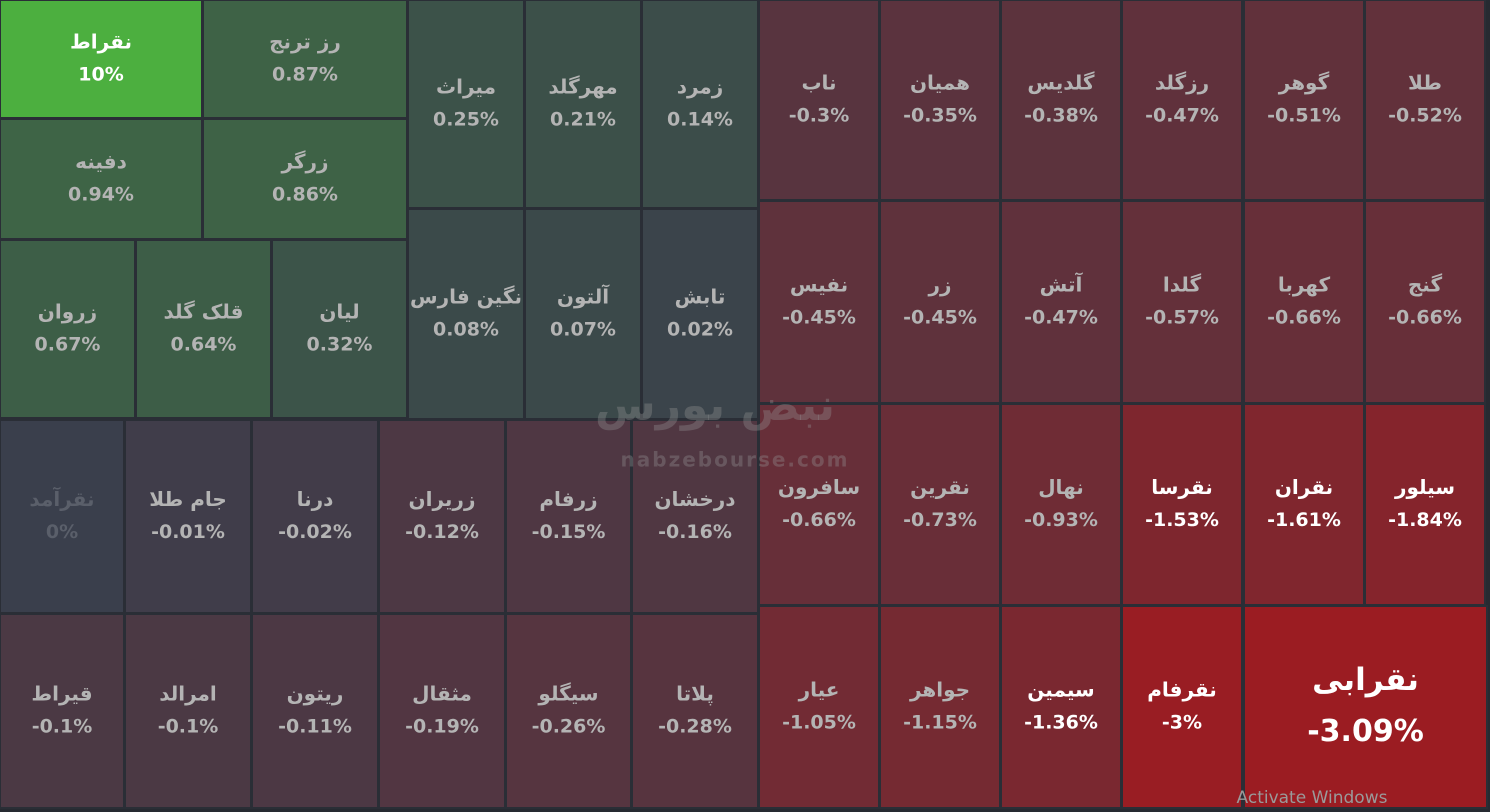 The width and height of the screenshot is (1490, 812). Describe the element at coordinates (101, 161) in the screenshot. I see `tile-name: دفینه` at that location.